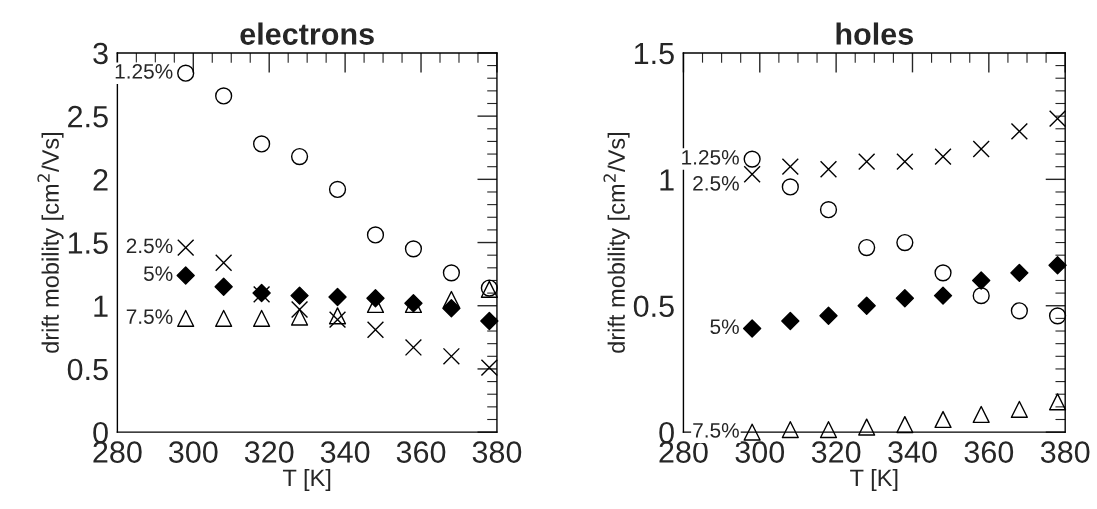  What do you see at coordinates (88, 116) in the screenshot?
I see `y-tick-label: 2.5` at bounding box center [88, 116].